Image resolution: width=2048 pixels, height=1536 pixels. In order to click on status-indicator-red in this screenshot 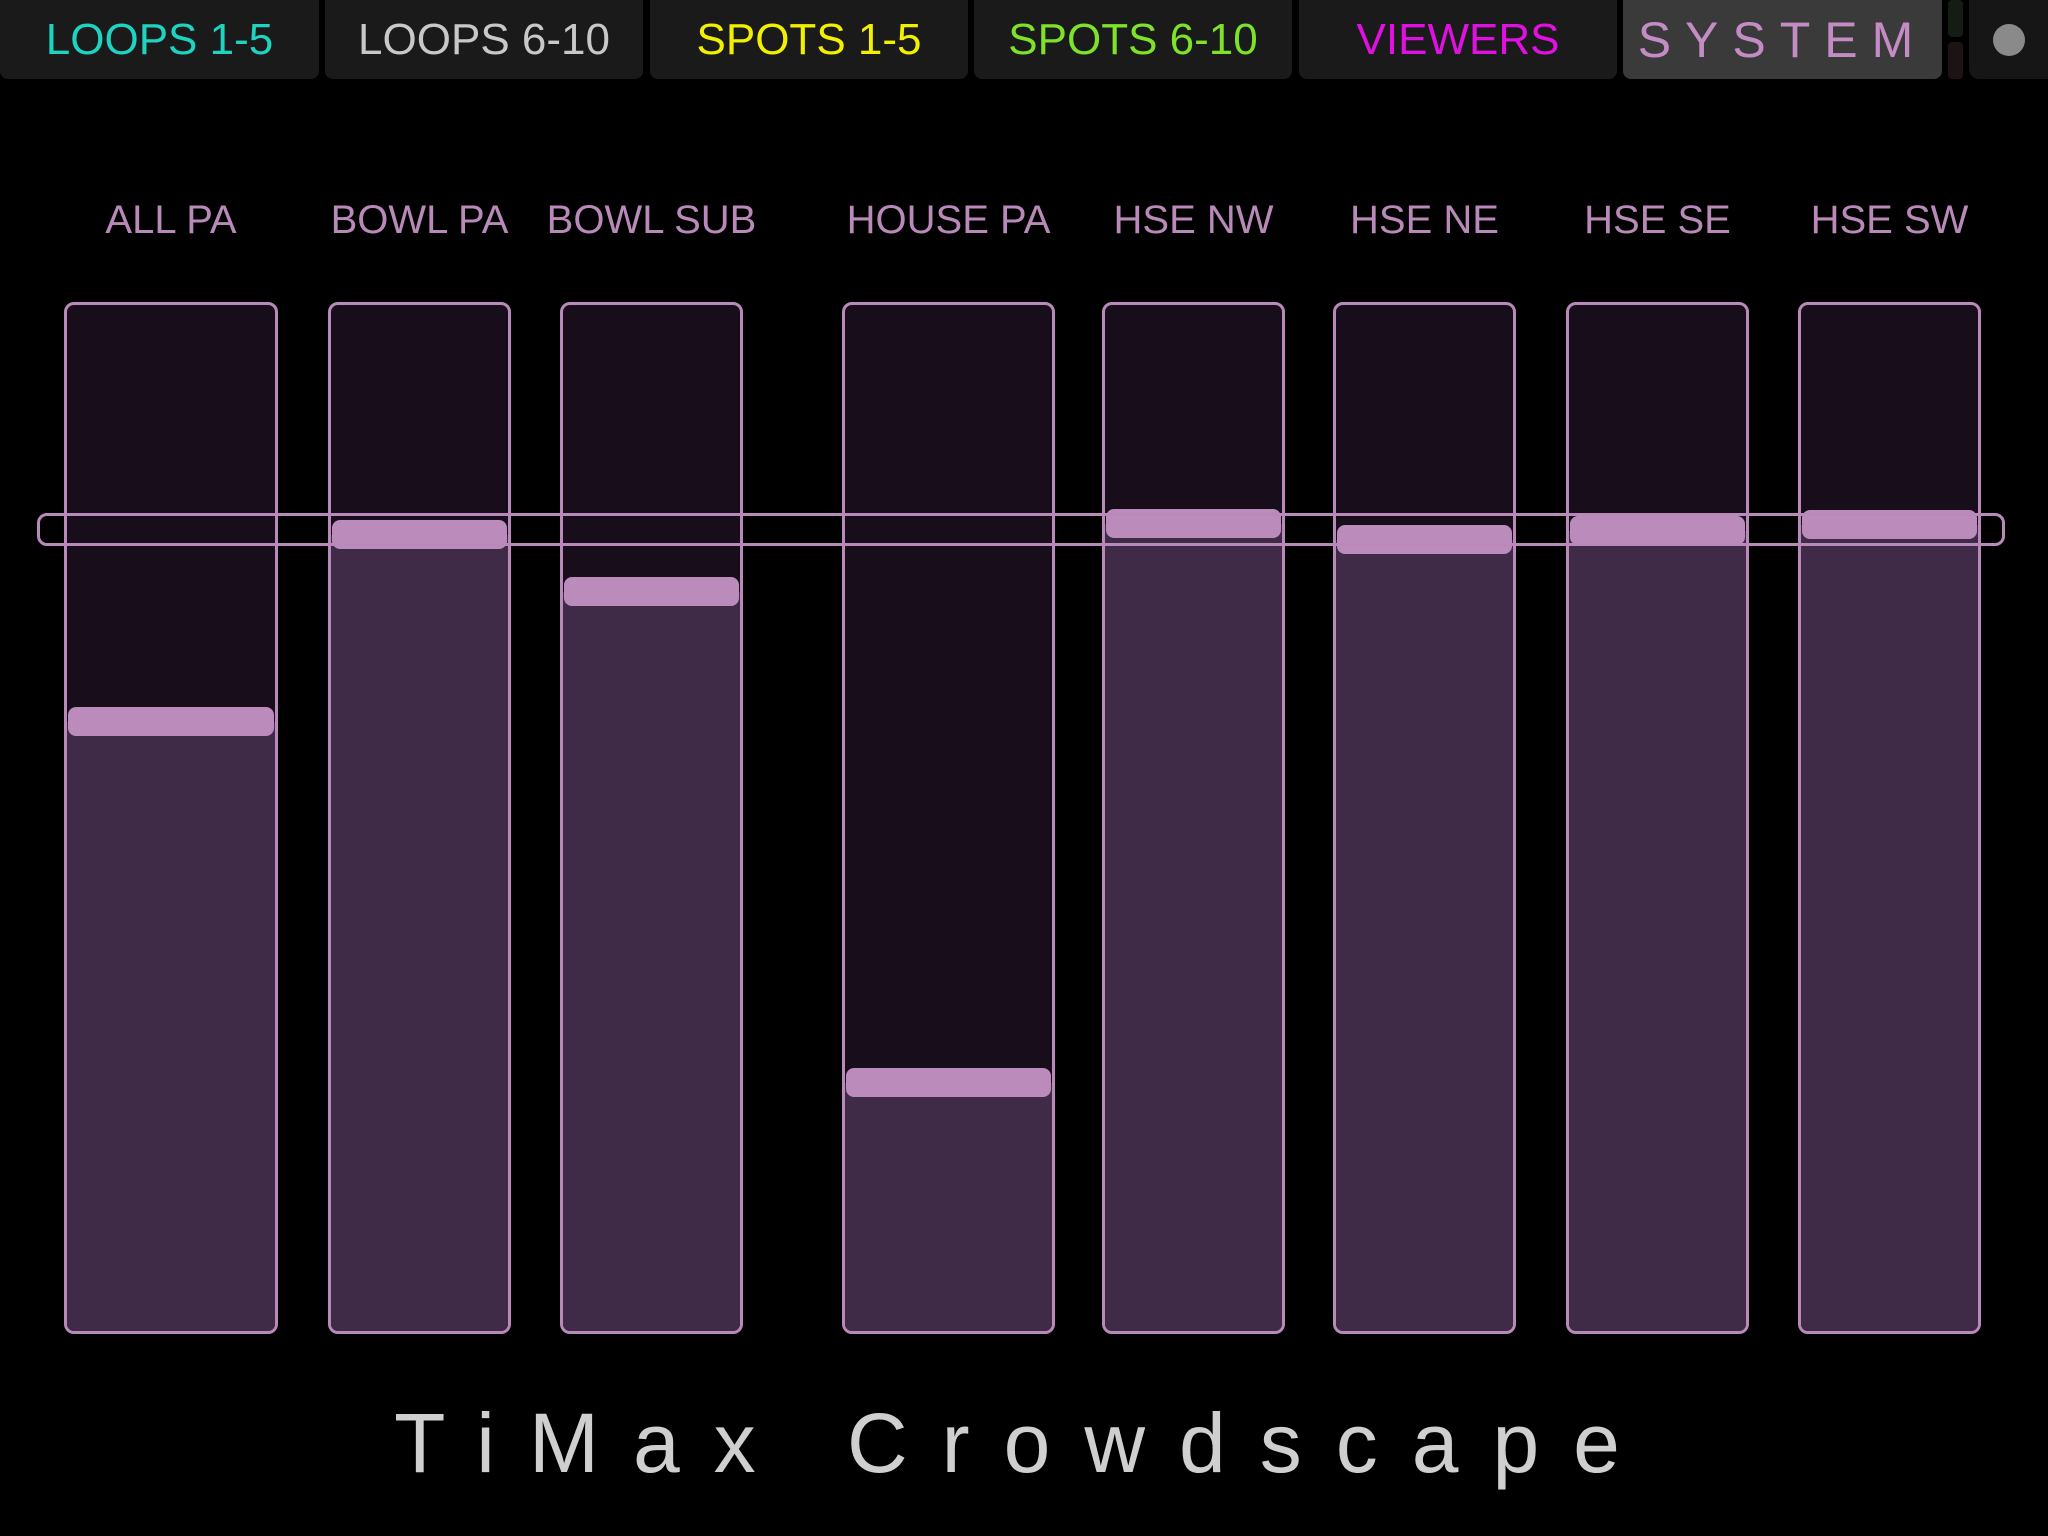, I will do `click(1955, 60)`.